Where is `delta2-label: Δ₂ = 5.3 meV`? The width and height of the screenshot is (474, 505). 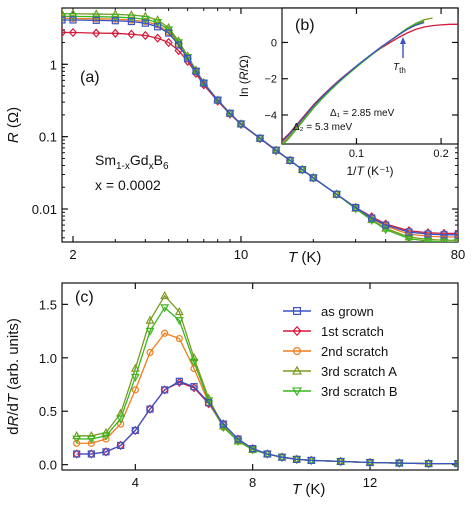 delta2-label: Δ₂ = 5.3 meV is located at coordinates (323, 127).